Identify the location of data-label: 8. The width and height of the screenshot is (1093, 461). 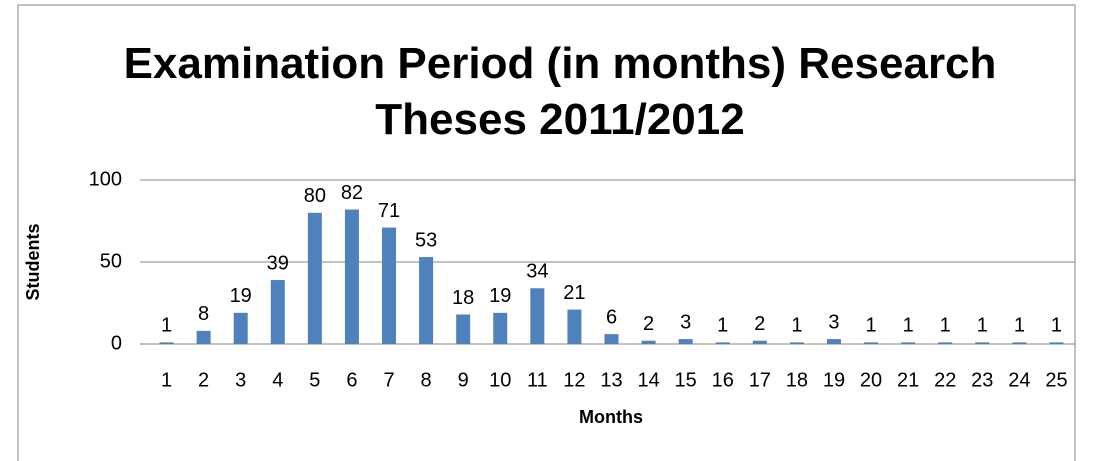
(203, 314).